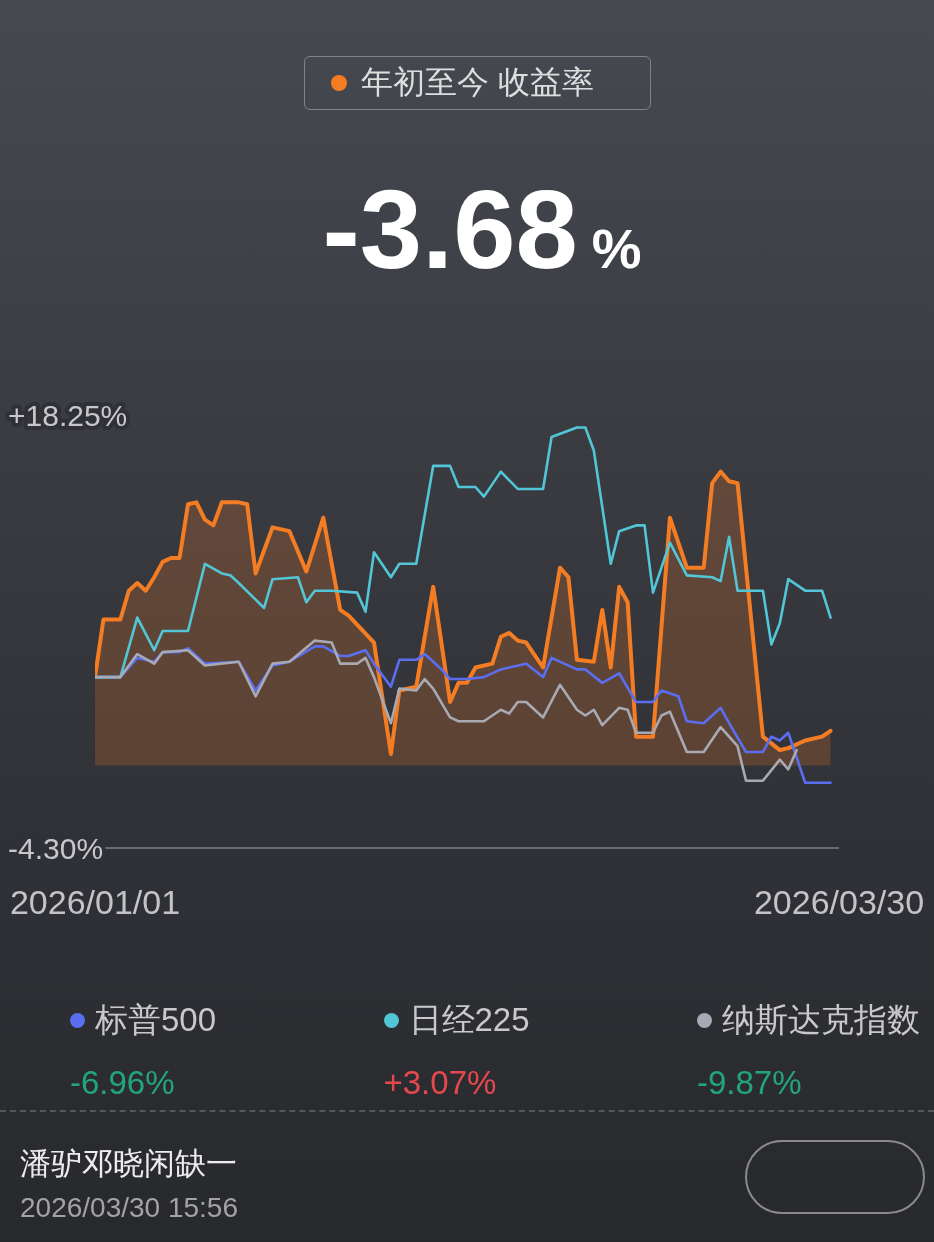 The image size is (934, 1242). Describe the element at coordinates (95, 902) in the screenshot. I see `x-tick-label: 2026/01/01` at that location.